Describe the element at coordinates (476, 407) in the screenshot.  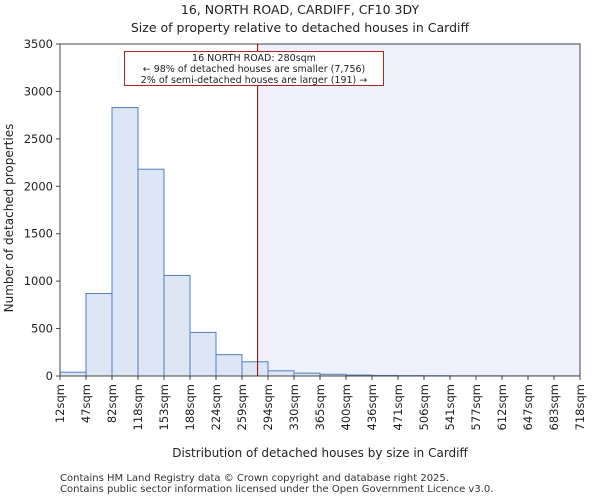
I see `x-tick-label: 577sqm` at that location.